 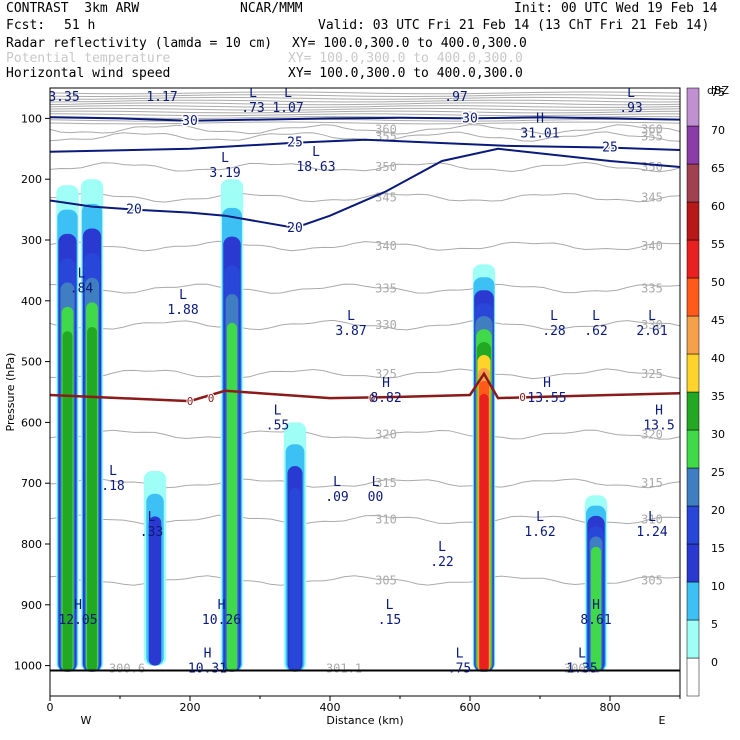 I want to click on colorbar-label: 70, so click(x=718, y=130).